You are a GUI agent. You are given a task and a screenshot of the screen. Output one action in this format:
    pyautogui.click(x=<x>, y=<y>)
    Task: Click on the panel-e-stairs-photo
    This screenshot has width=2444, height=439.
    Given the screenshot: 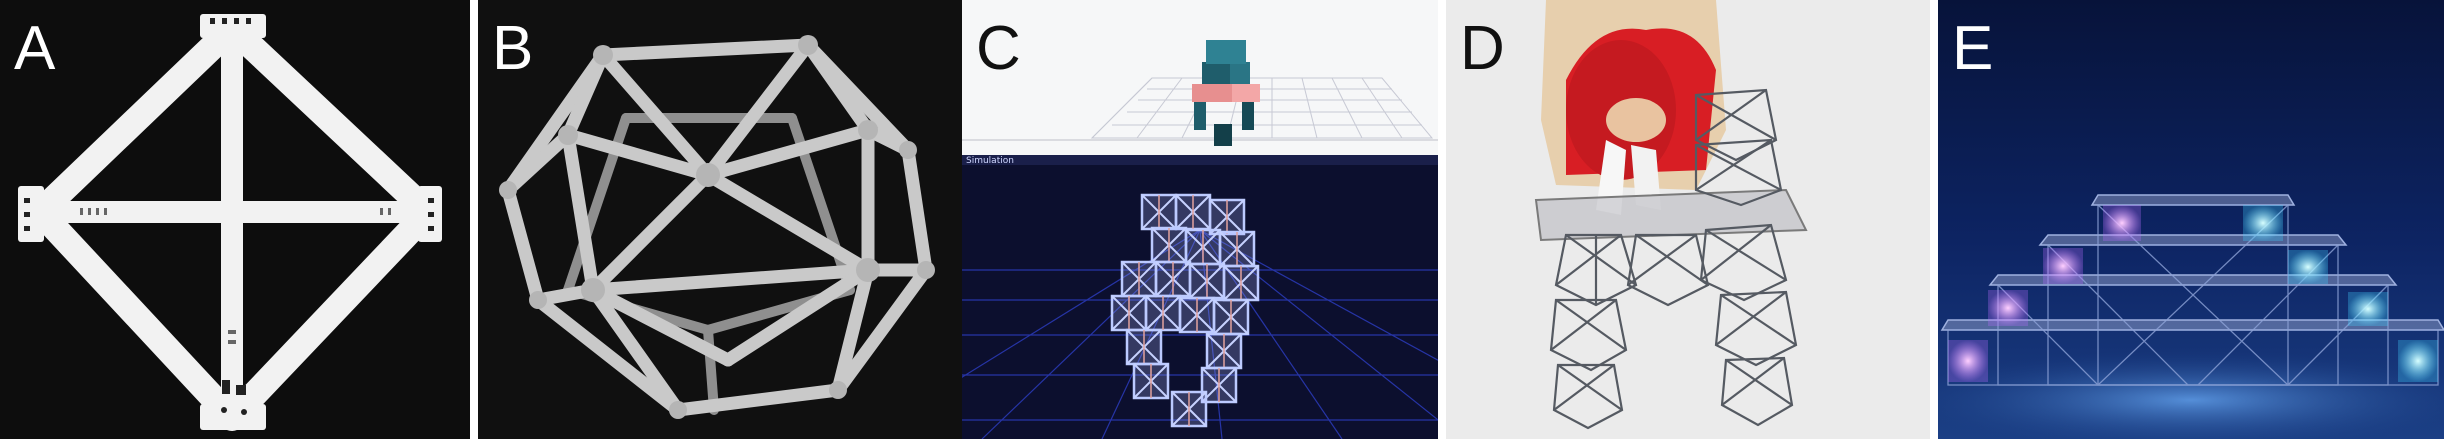 What is the action you would take?
    pyautogui.click(x=2191, y=316)
    